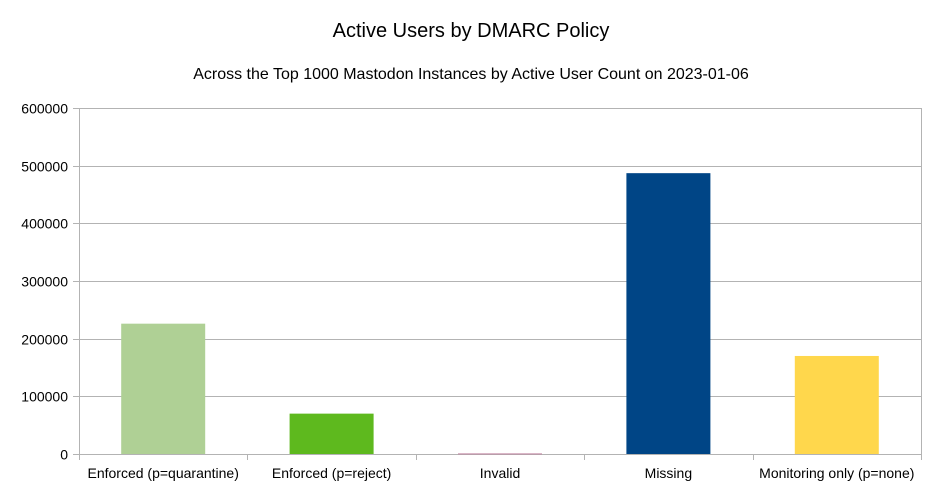  Describe the element at coordinates (331, 473) in the screenshot. I see `x-tick-label: Enforced (p=reject)` at that location.